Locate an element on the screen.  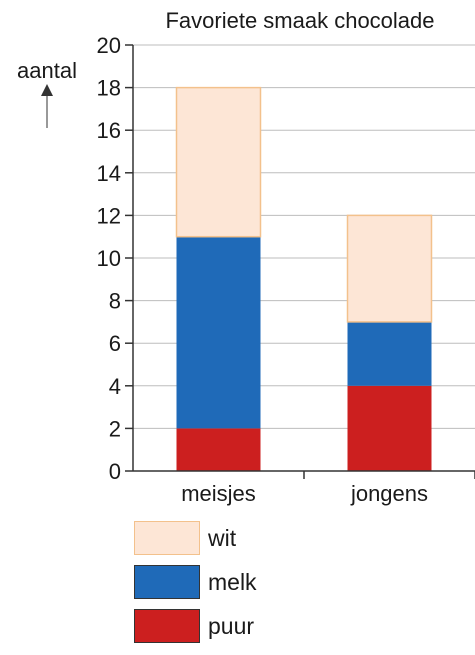
legend: wit melk puur is located at coordinates (195, 586).